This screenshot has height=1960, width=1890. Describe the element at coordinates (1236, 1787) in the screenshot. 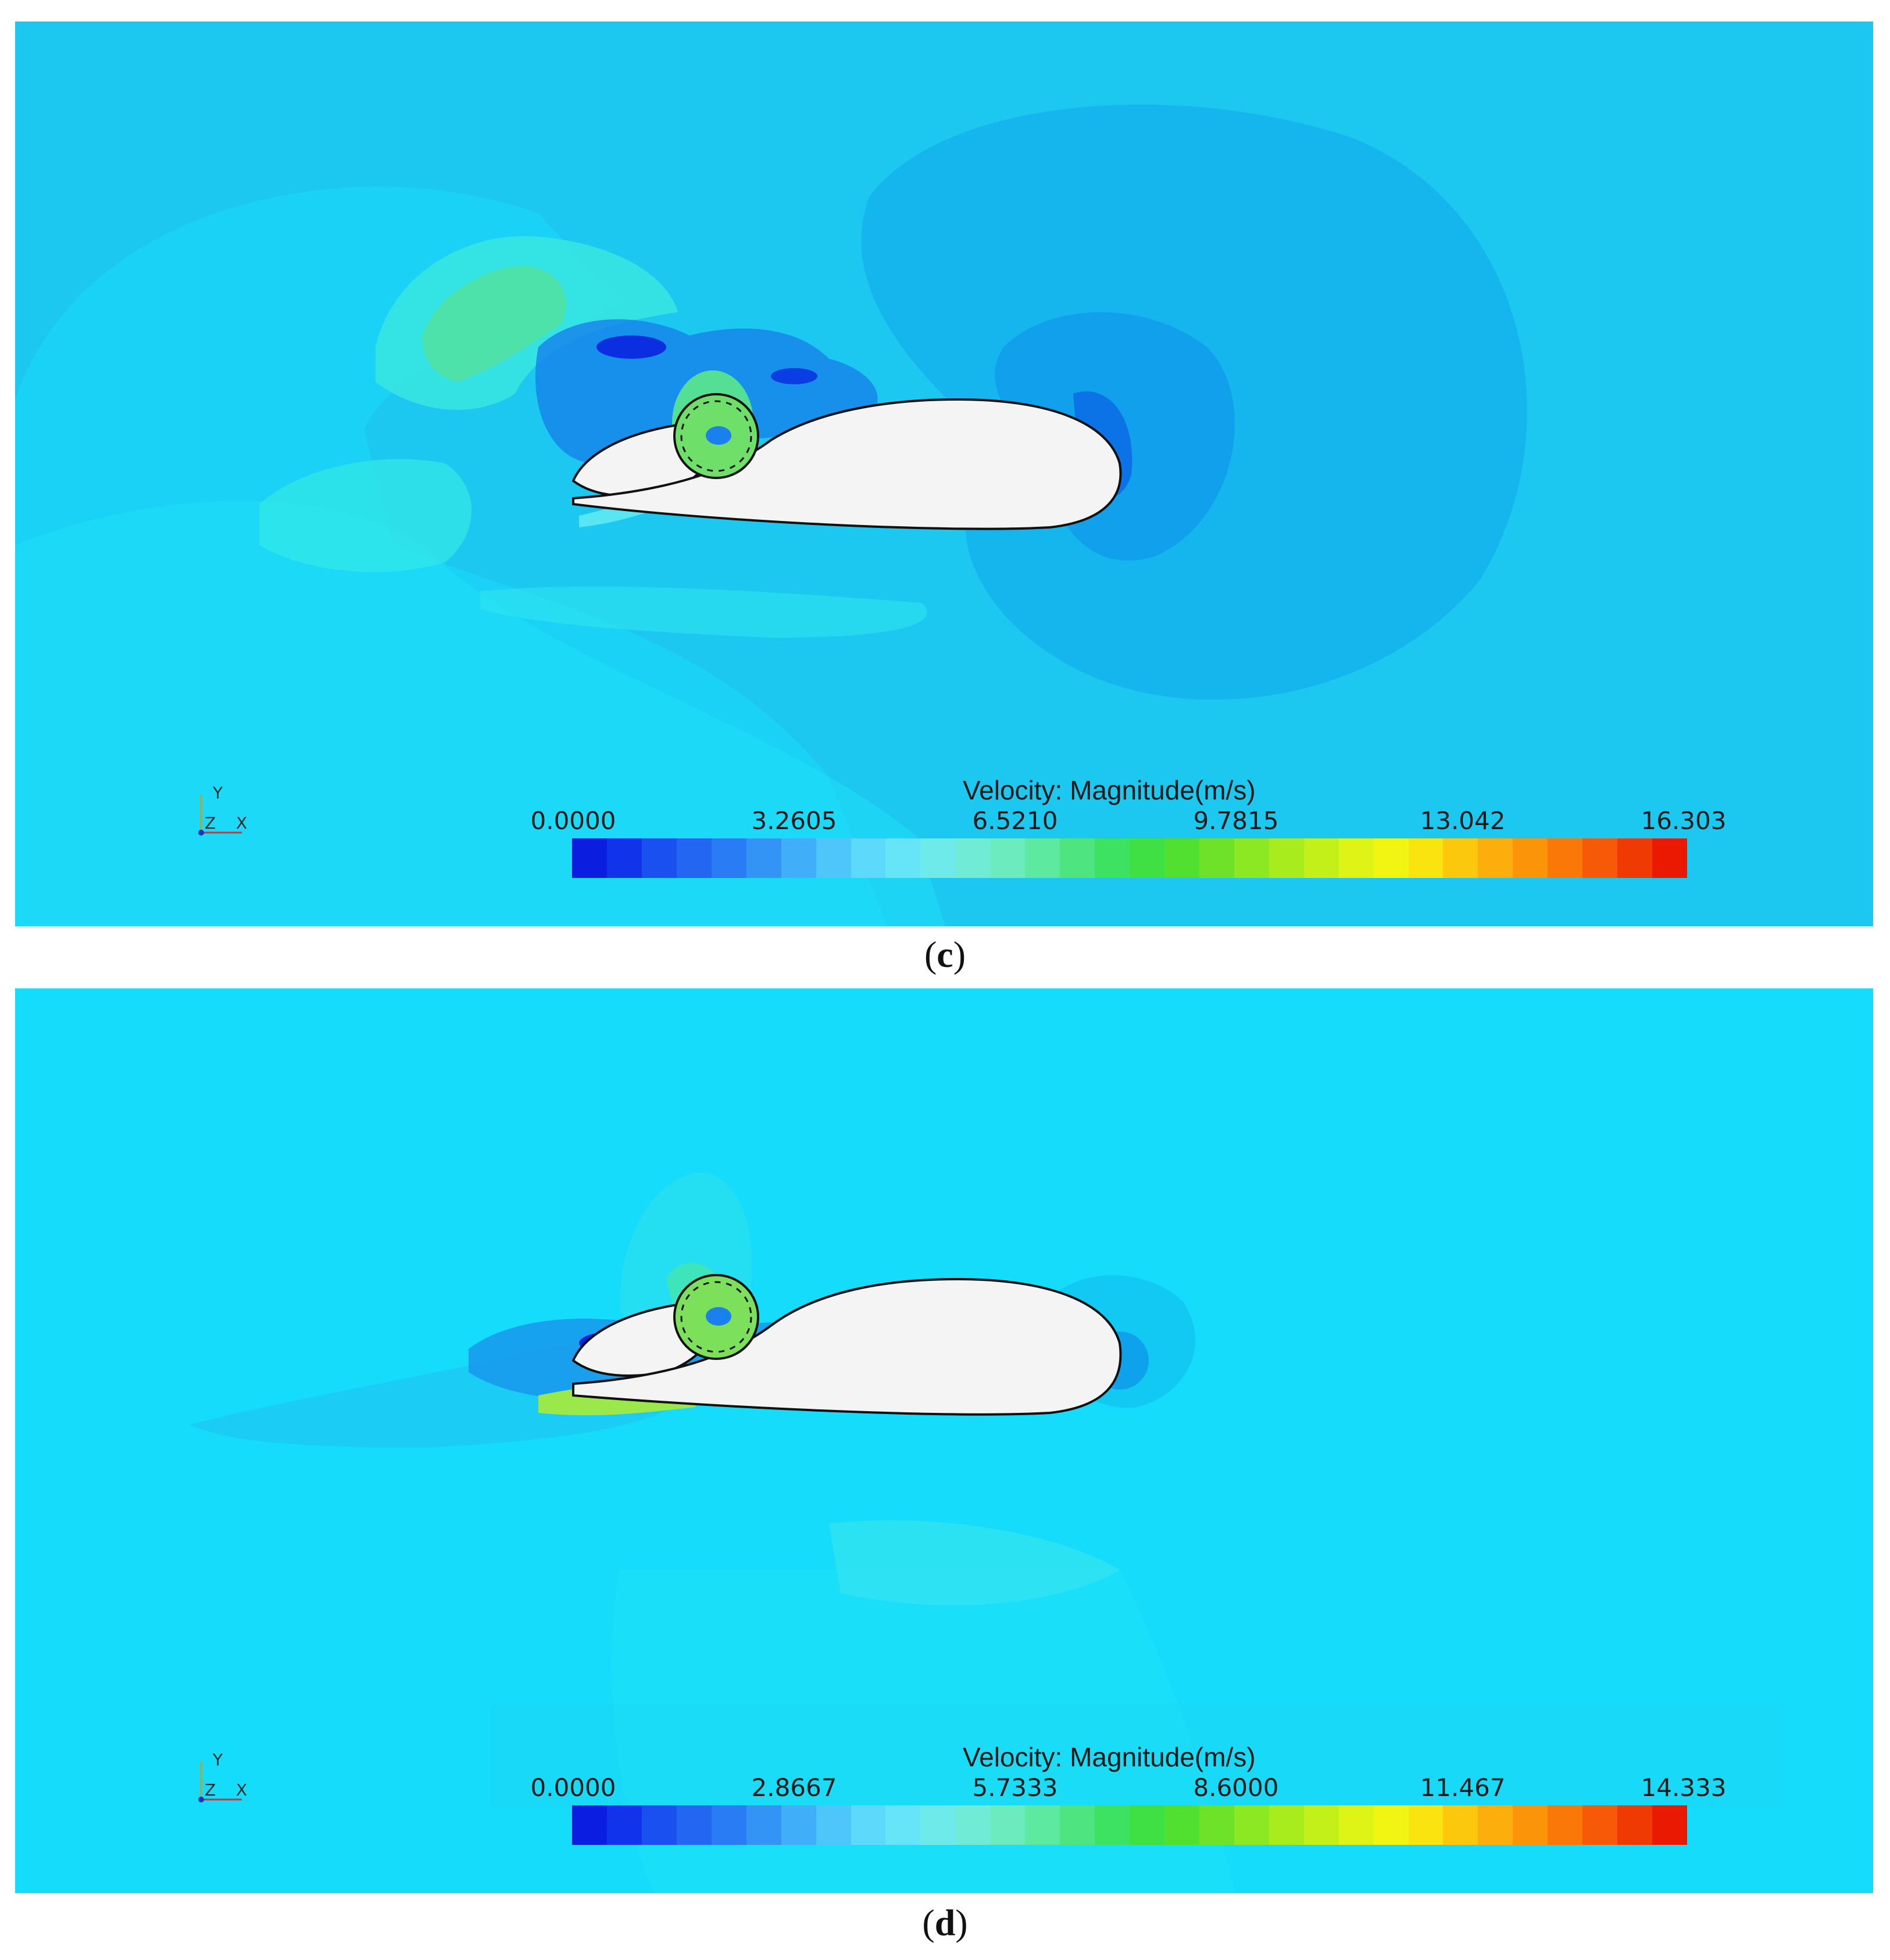

I see `colorbar-tick-label: 8.6000` at that location.